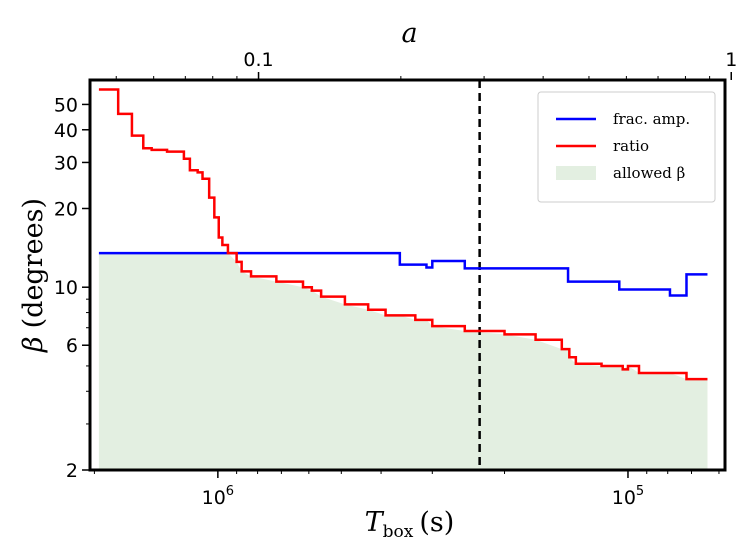  Describe the element at coordinates (649, 173) in the screenshot. I see `legend-label-allowed-beta: allowed β` at that location.